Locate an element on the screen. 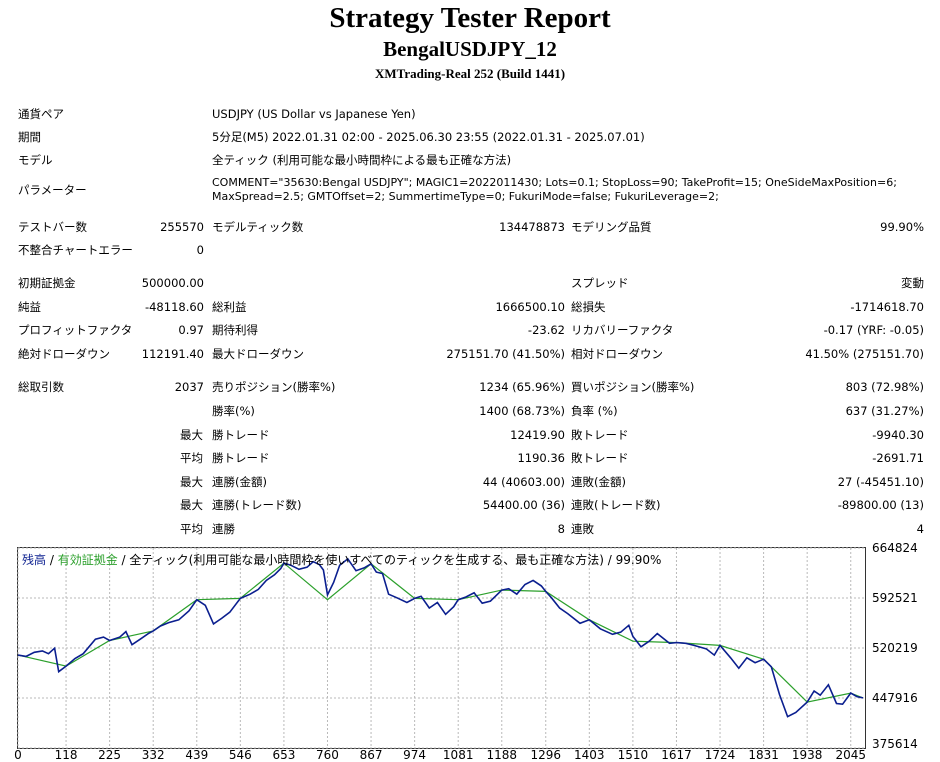 The image size is (940, 762). x-tick-label: 1724 is located at coordinates (720, 755).